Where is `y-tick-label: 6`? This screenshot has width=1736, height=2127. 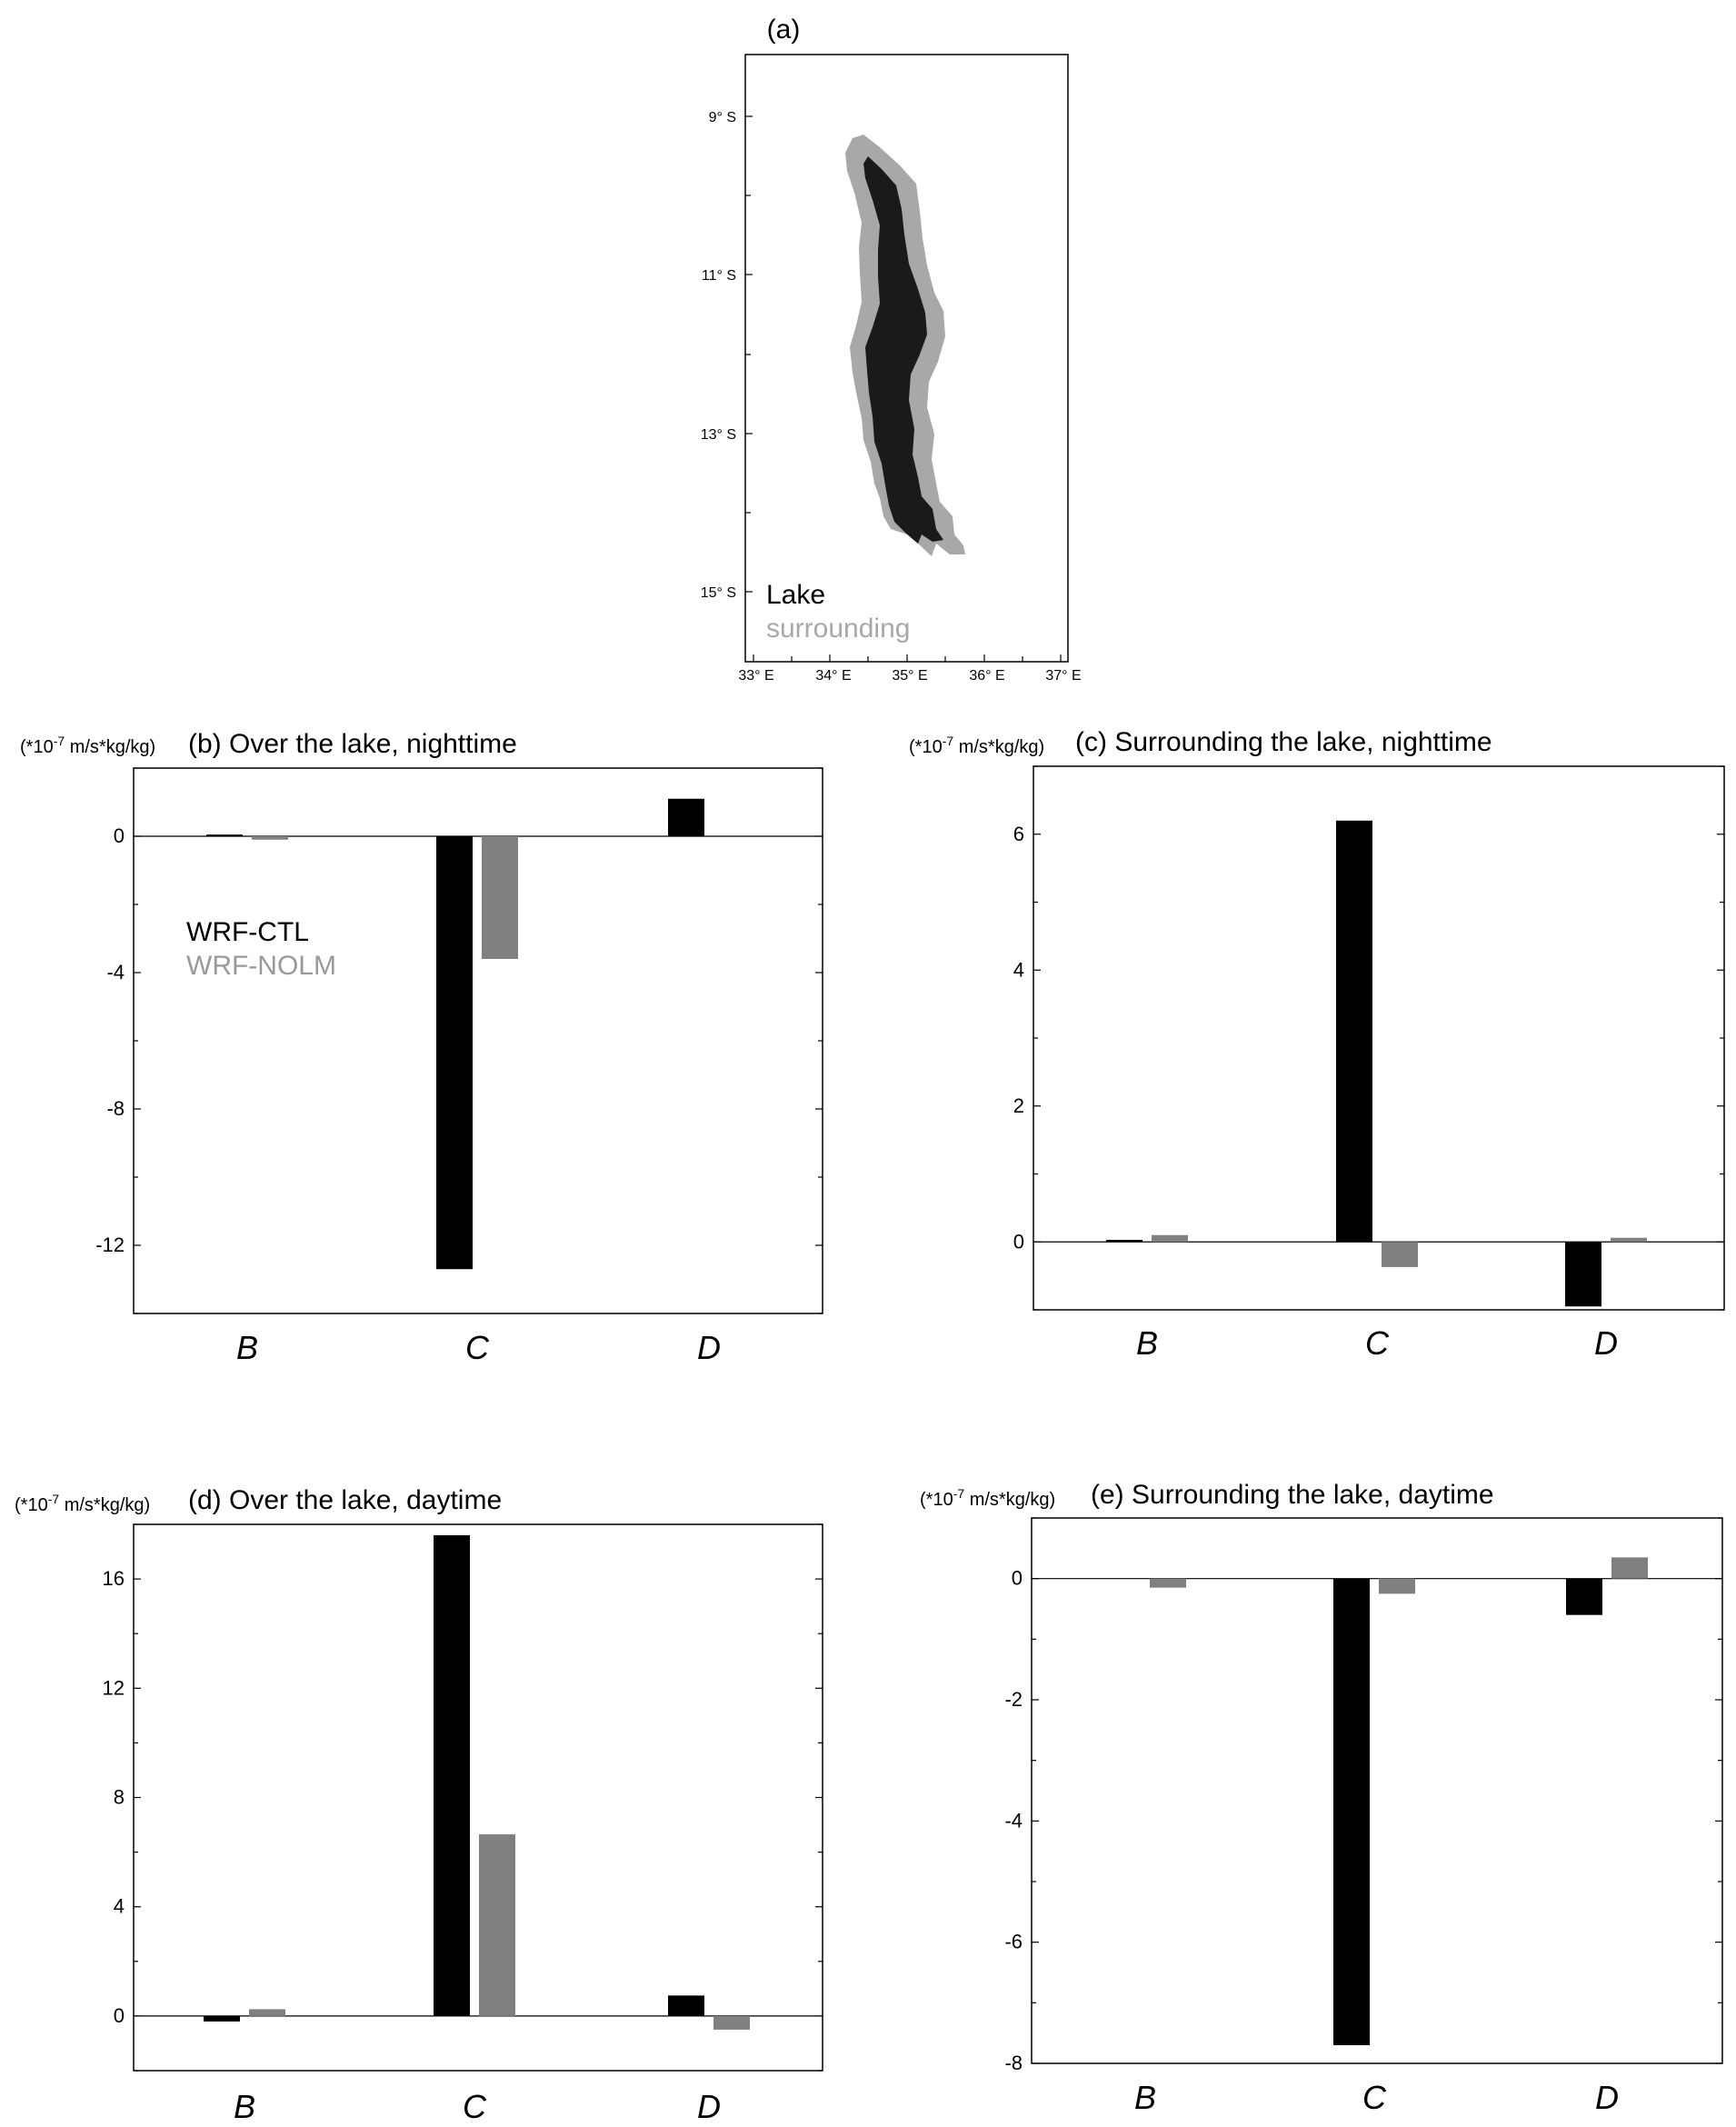
y-tick-label: 6 is located at coordinates (1019, 834).